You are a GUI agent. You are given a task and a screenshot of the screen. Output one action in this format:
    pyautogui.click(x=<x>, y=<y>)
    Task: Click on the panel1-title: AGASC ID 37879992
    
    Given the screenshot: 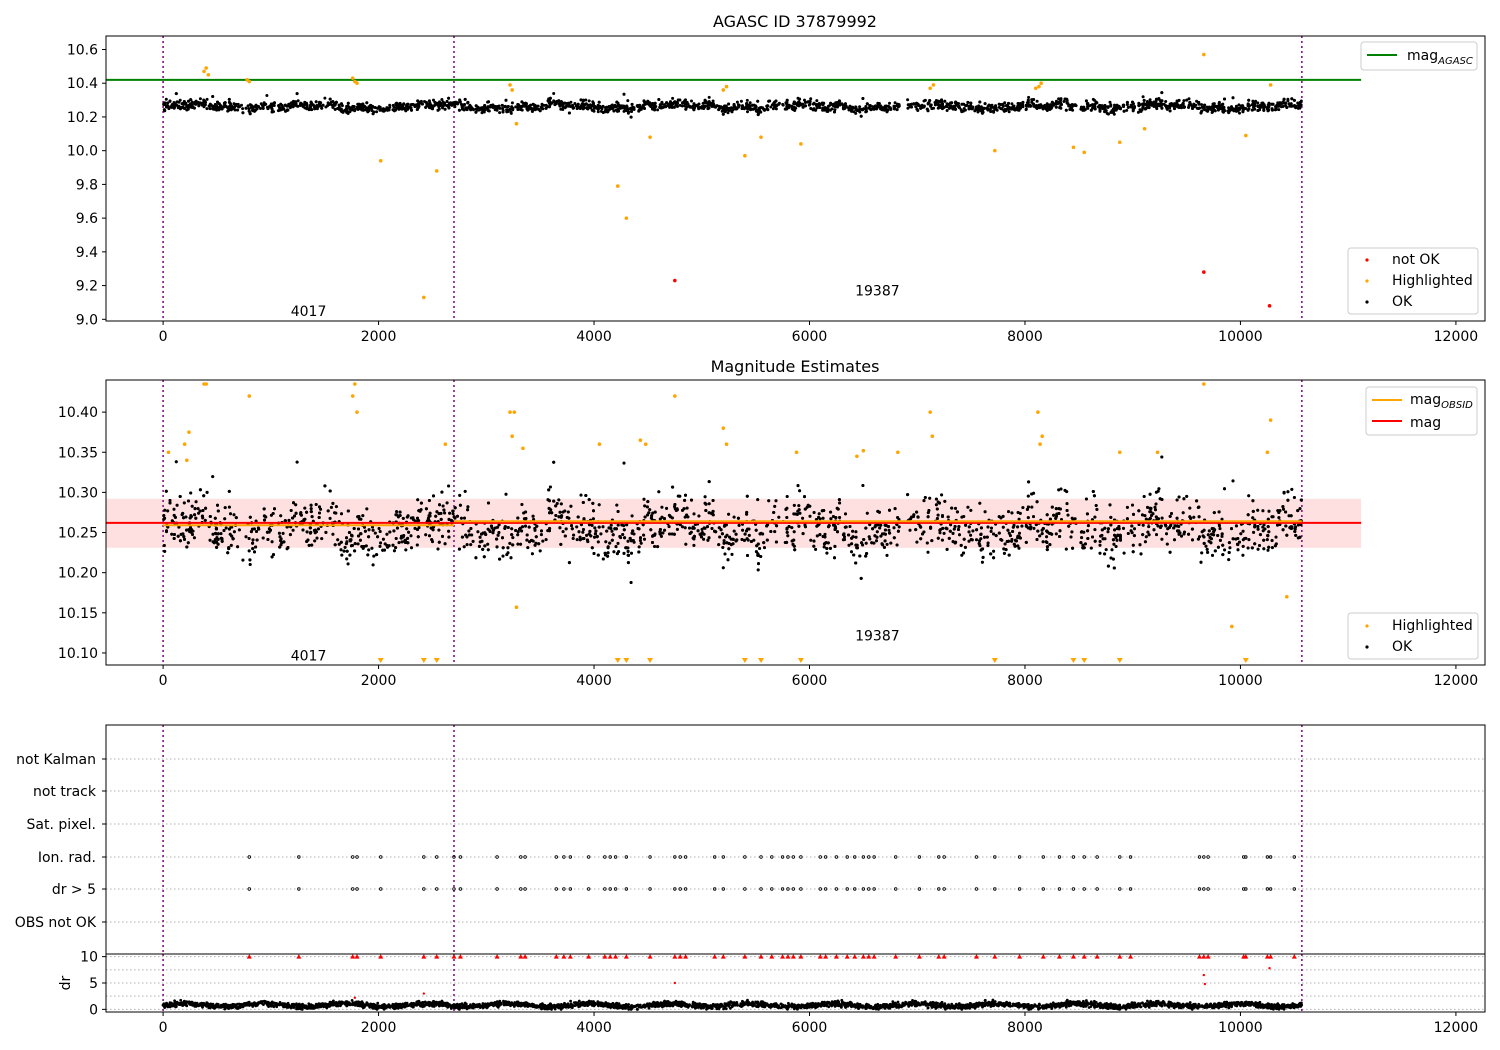 What is the action you would take?
    pyautogui.click(x=795, y=21)
    